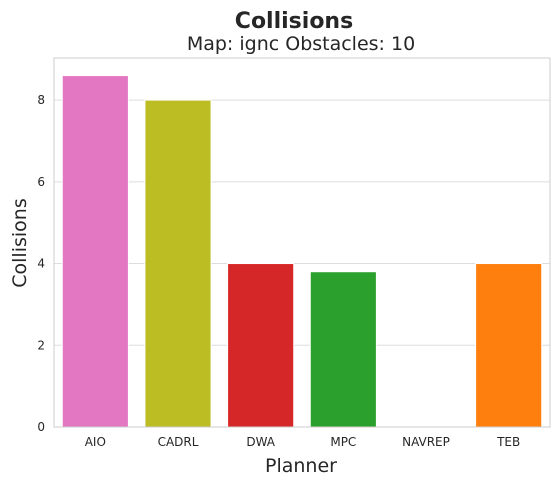  What do you see at coordinates (294, 21) in the screenshot?
I see `chart-title: Collisions` at bounding box center [294, 21].